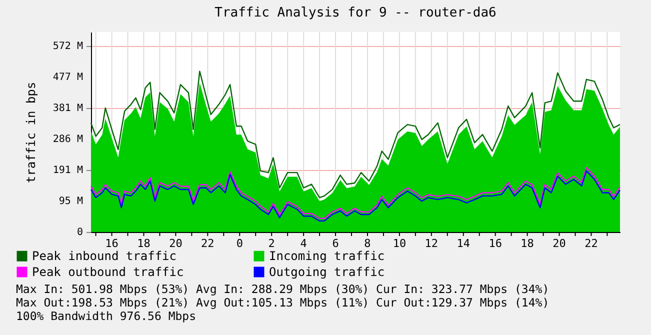 The image size is (651, 335). I want to click on chart-title: Traffic Analysis for 9 -- router-da6, so click(355, 13).